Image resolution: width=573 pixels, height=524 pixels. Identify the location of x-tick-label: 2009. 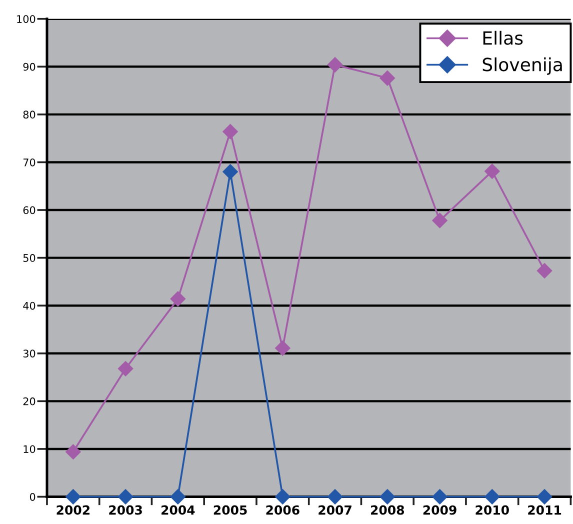
(439, 510).